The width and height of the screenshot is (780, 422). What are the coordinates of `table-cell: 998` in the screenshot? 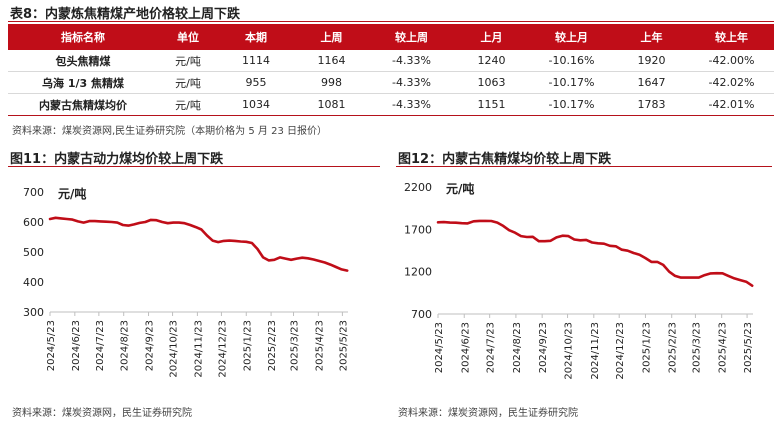 It's located at (331, 82).